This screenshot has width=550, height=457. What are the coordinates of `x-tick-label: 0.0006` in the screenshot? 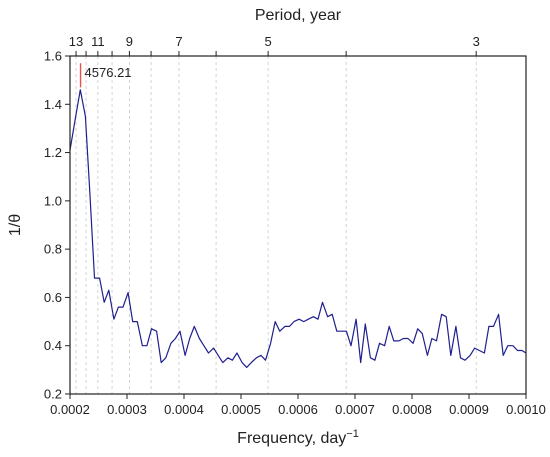 It's located at (298, 409).